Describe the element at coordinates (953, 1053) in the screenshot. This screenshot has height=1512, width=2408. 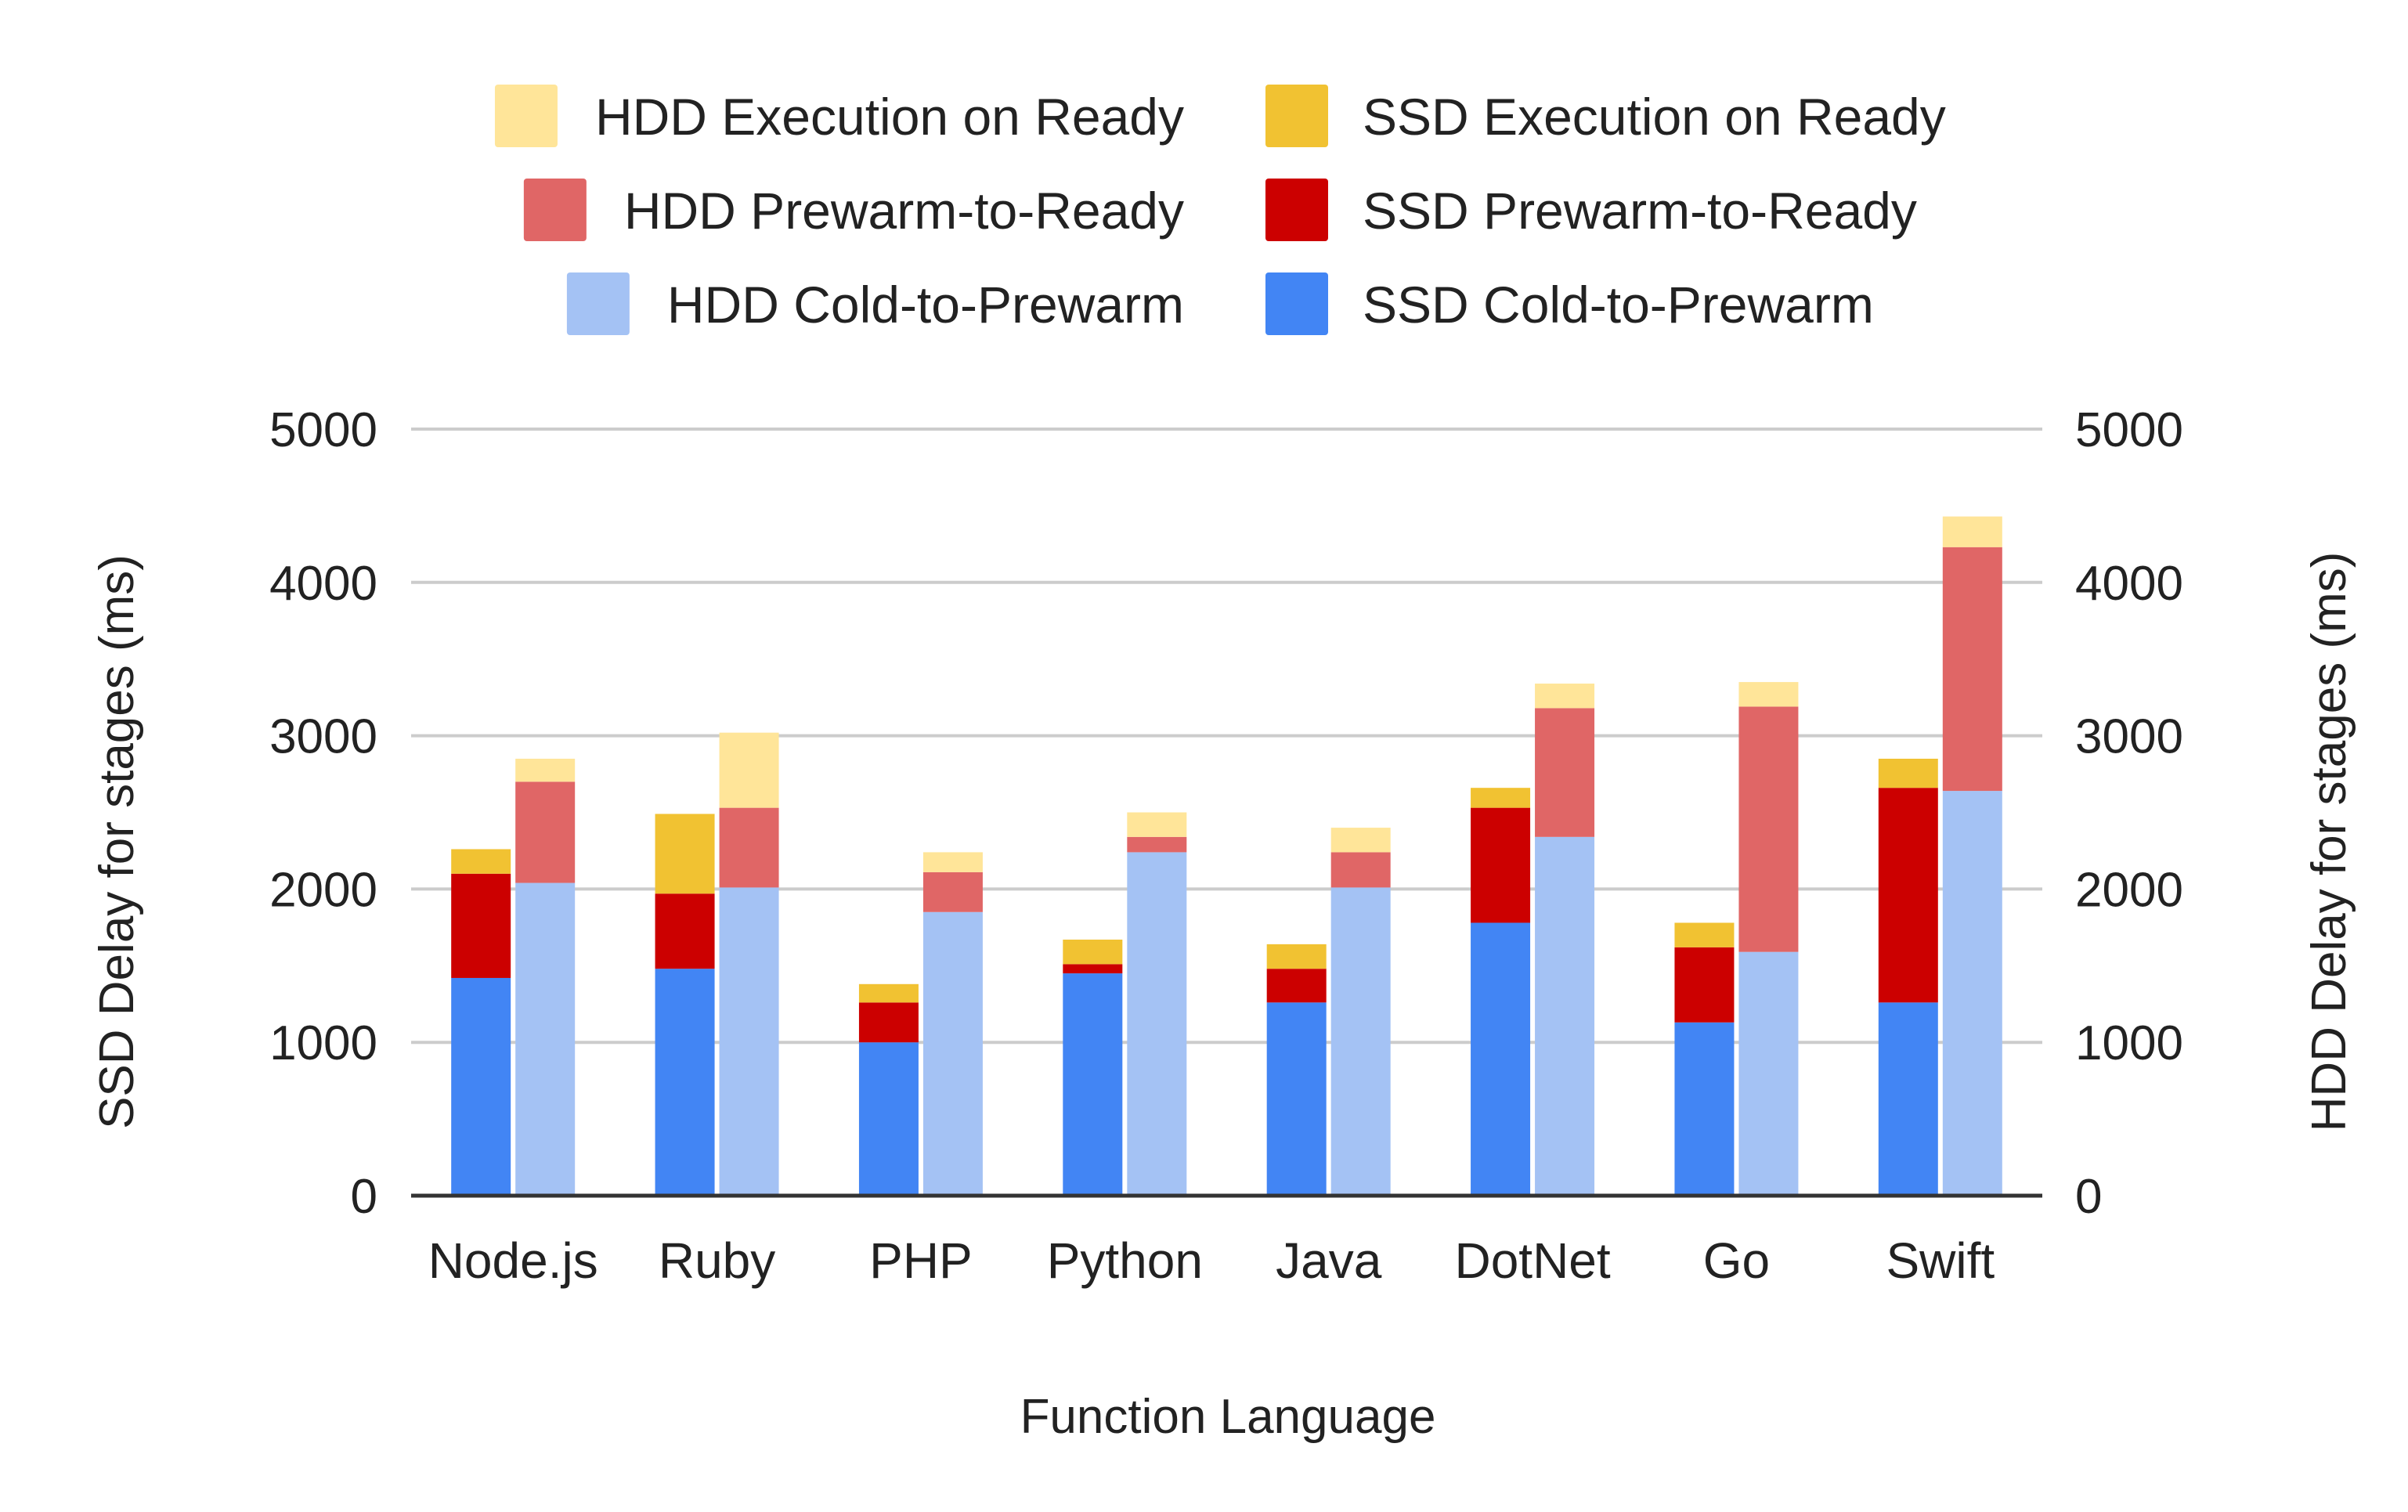
I see `bar-php-hdd-cold-to-prewarm` at that location.